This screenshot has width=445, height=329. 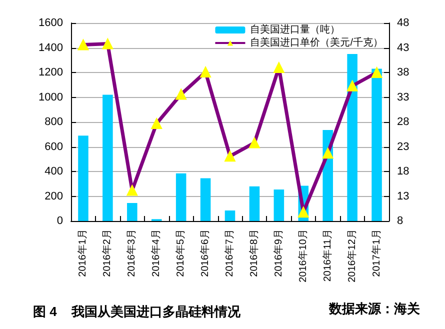 I want to click on x-tick-label: 2016年12月, so click(x=352, y=255).